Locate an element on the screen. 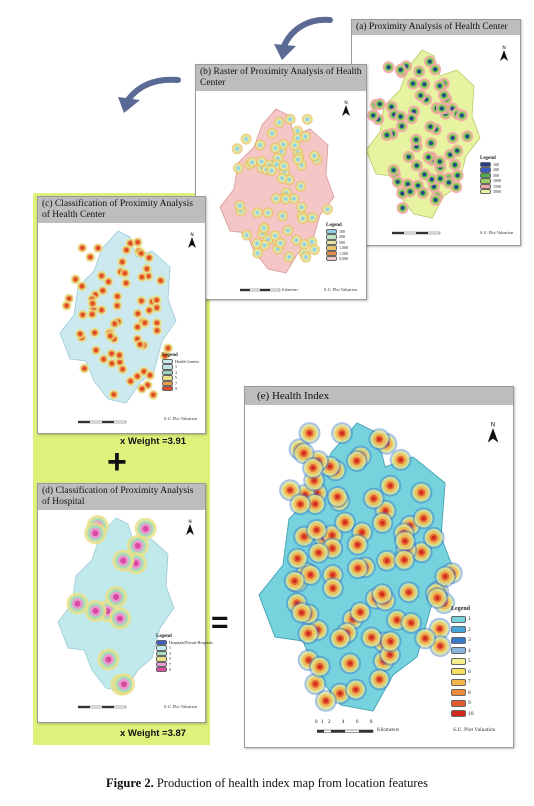 Image resolution: width=534 pixels, height=806 pixels. credit-d: S.U. Plot Valuation is located at coordinates (181, 706).